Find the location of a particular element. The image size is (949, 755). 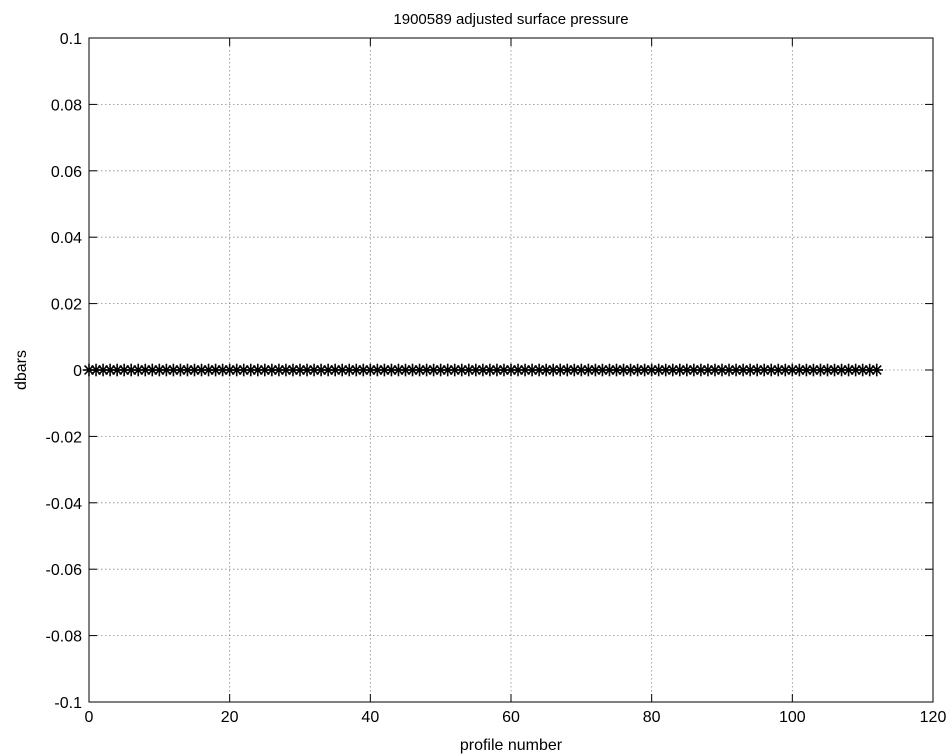

y-tick-label: 0.04 is located at coordinates (66, 238).